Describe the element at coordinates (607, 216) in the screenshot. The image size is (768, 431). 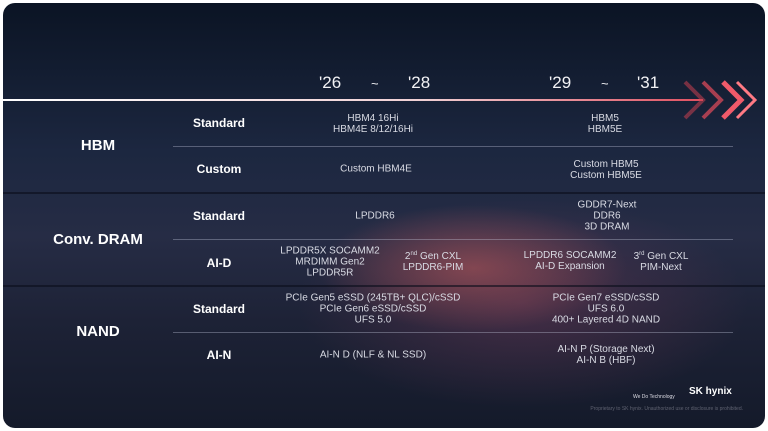
I see `cell-dram-standard-29-31: GDDR7-Next DDR6 3D DRAM` at that location.